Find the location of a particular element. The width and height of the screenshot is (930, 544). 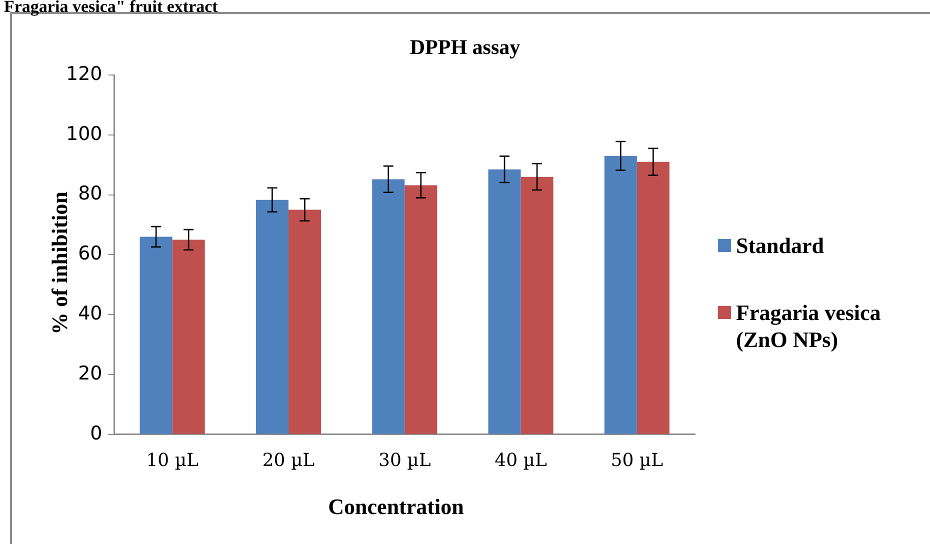

y-tick-label: 120 is located at coordinates (84, 73).